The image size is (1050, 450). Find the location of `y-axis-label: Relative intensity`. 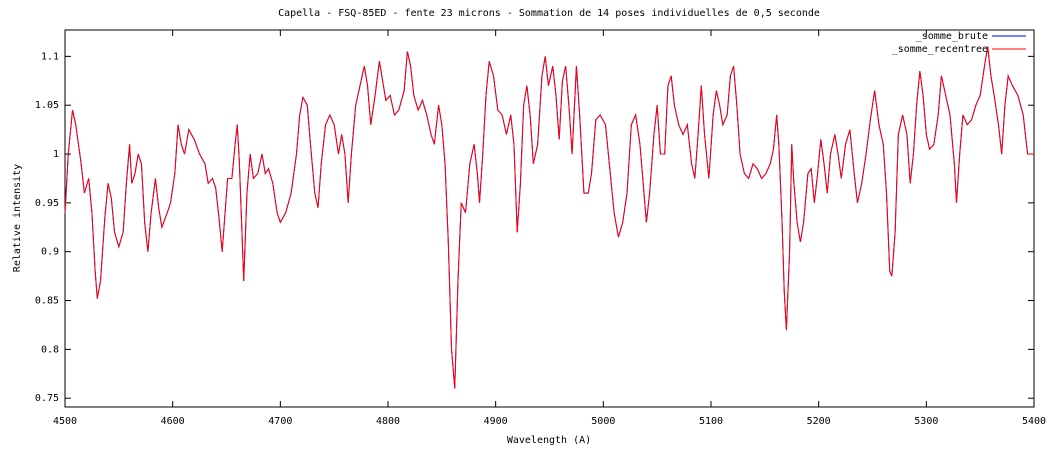

y-axis-label: Relative intensity is located at coordinates (17, 218).